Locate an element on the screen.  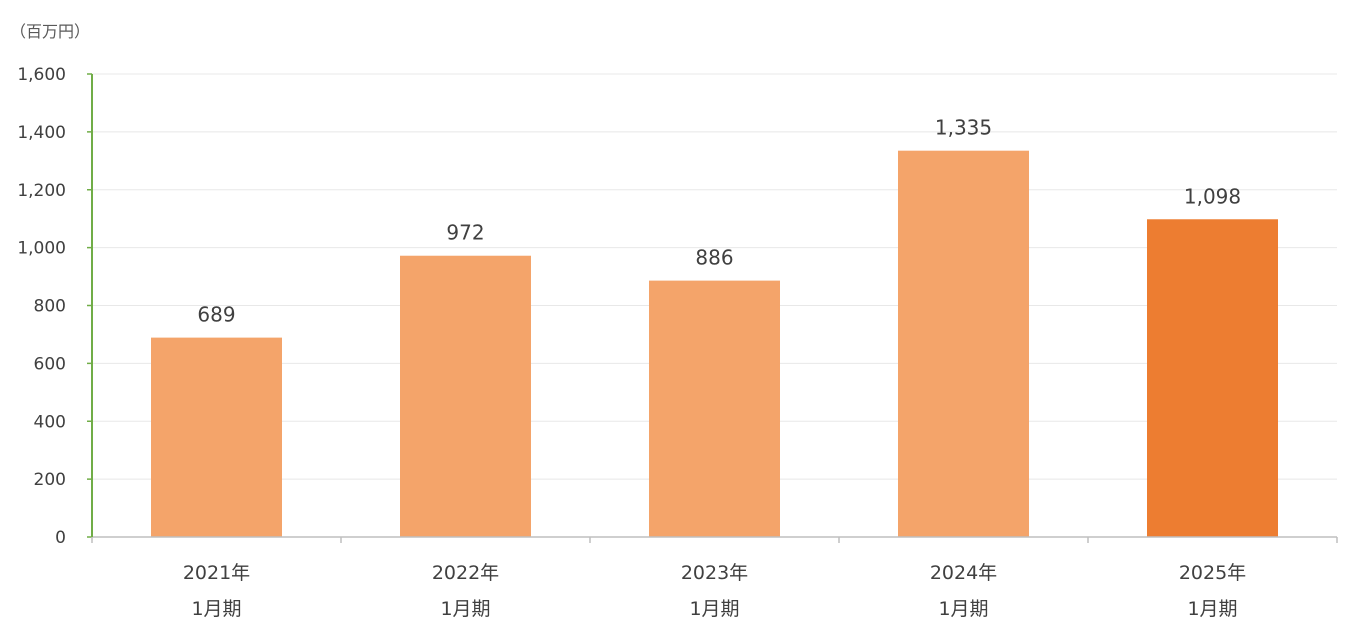
y-tick-label: 600 is located at coordinates (50, 364).